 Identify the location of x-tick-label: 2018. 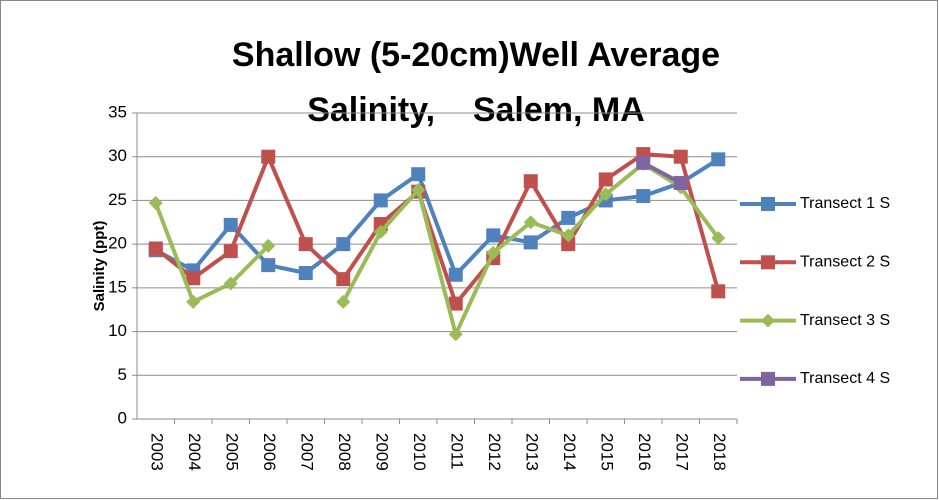
(719, 452).